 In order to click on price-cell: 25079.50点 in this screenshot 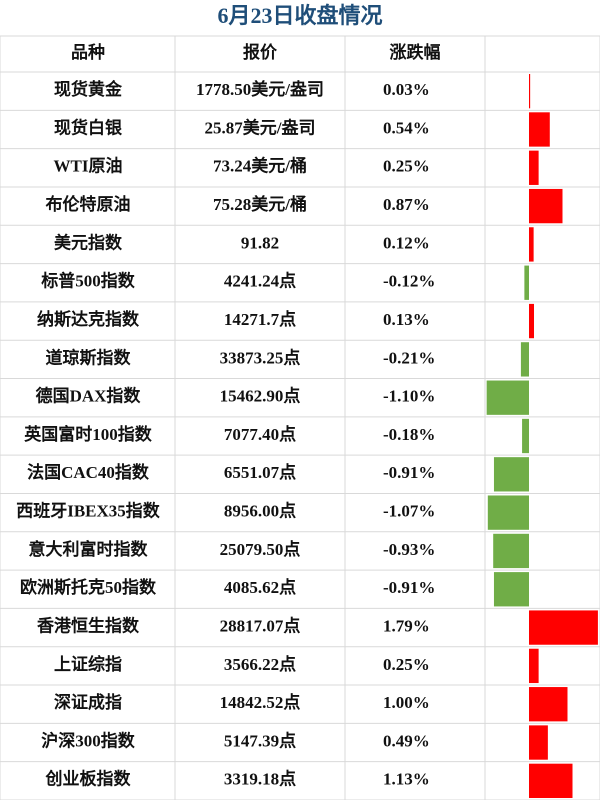, I will do `click(260, 549)`.